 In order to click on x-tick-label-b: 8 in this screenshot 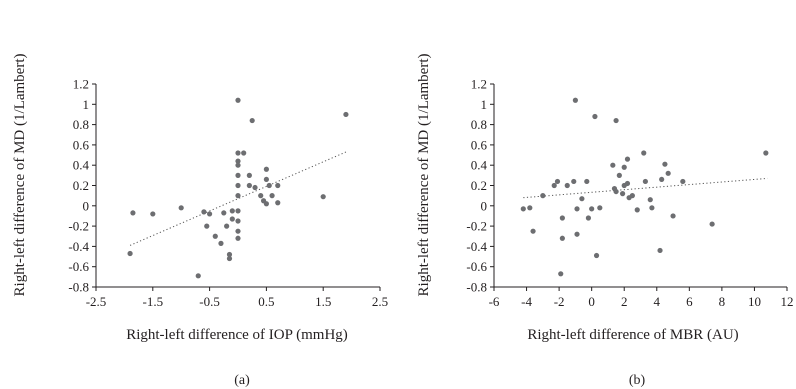, I will do `click(722, 301)`.